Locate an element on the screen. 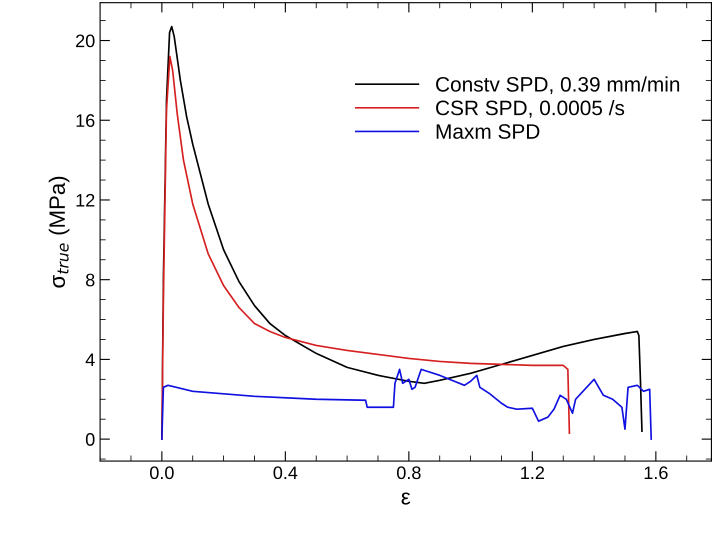 The image size is (715, 533). y-tick-label: 20 is located at coordinates (85, 41).